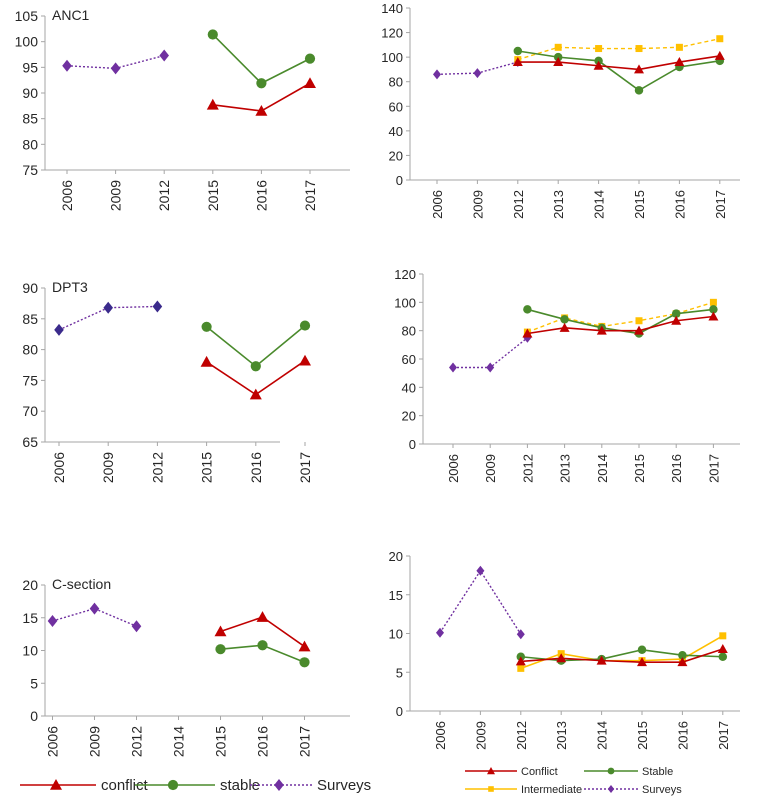 Image resolution: width=778 pixels, height=798 pixels. Describe the element at coordinates (551, 790) in the screenshot. I see `legend-label-intermediate: Intermediate` at that location.